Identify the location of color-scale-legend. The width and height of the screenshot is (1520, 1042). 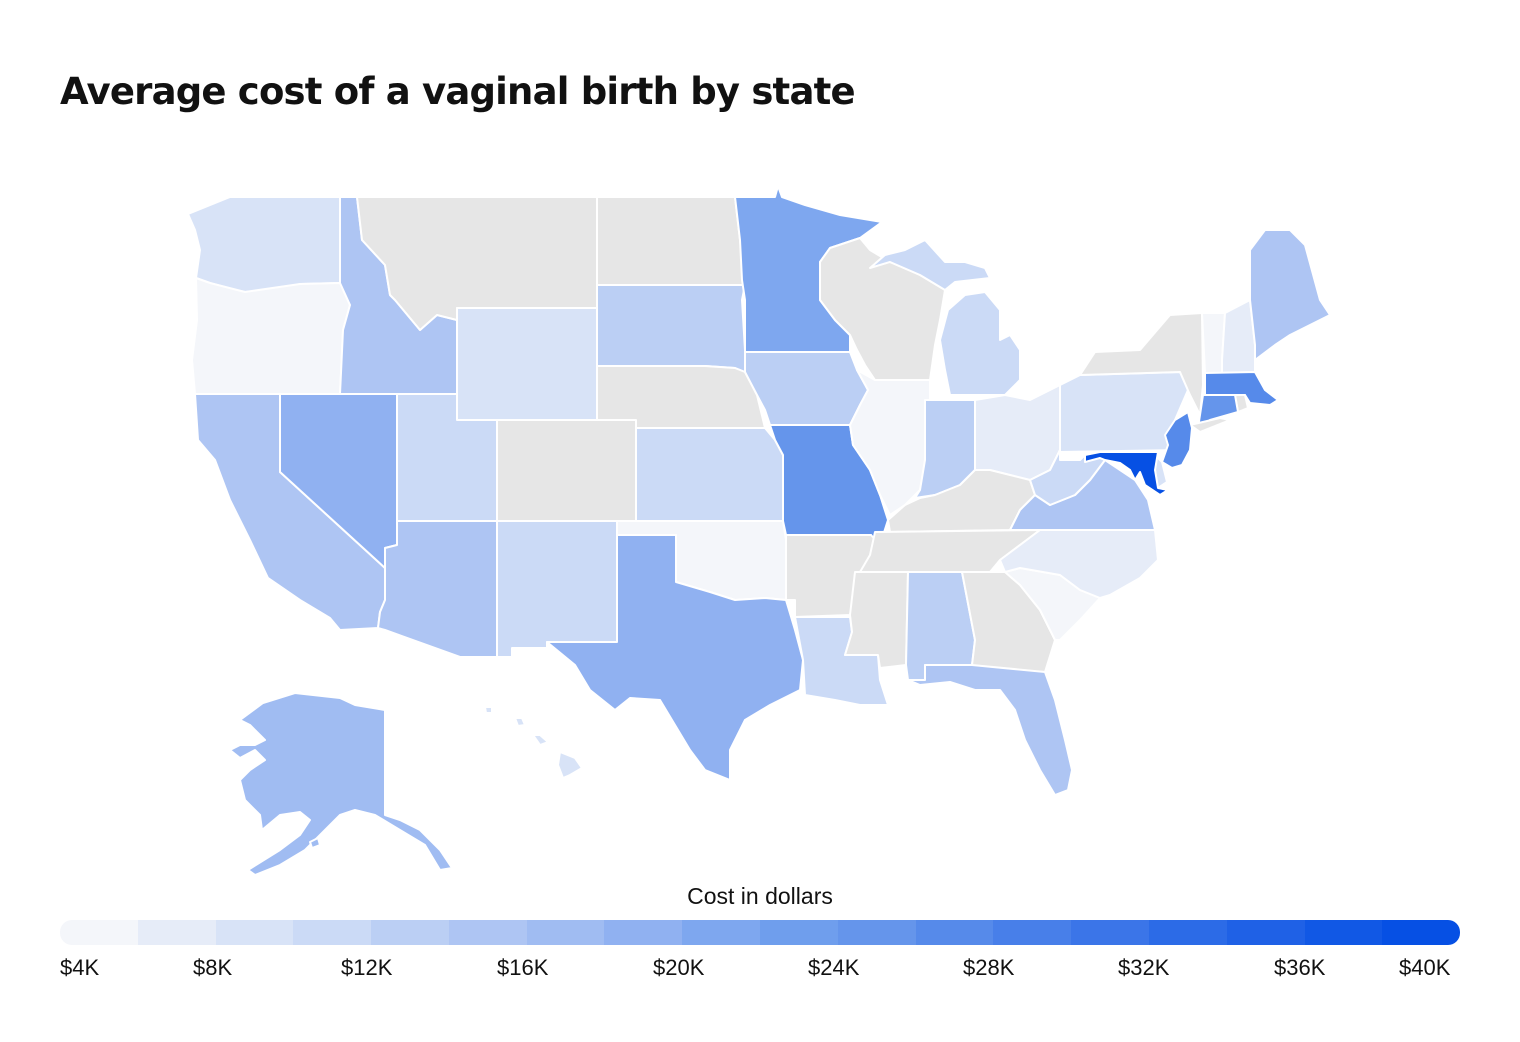
(760, 932).